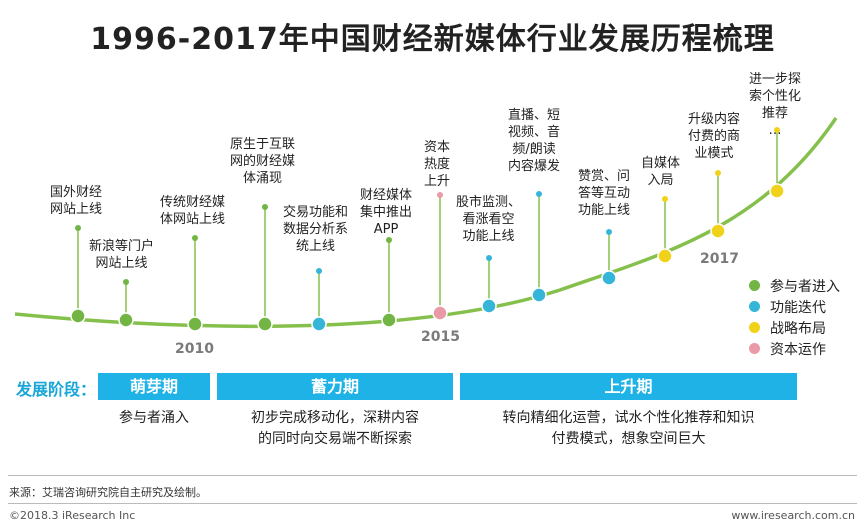 The image size is (865, 529). Describe the element at coordinates (432, 39) in the screenshot. I see `page-title: 1996-2017年中国财经新媒体行业发展历程梳理` at that location.